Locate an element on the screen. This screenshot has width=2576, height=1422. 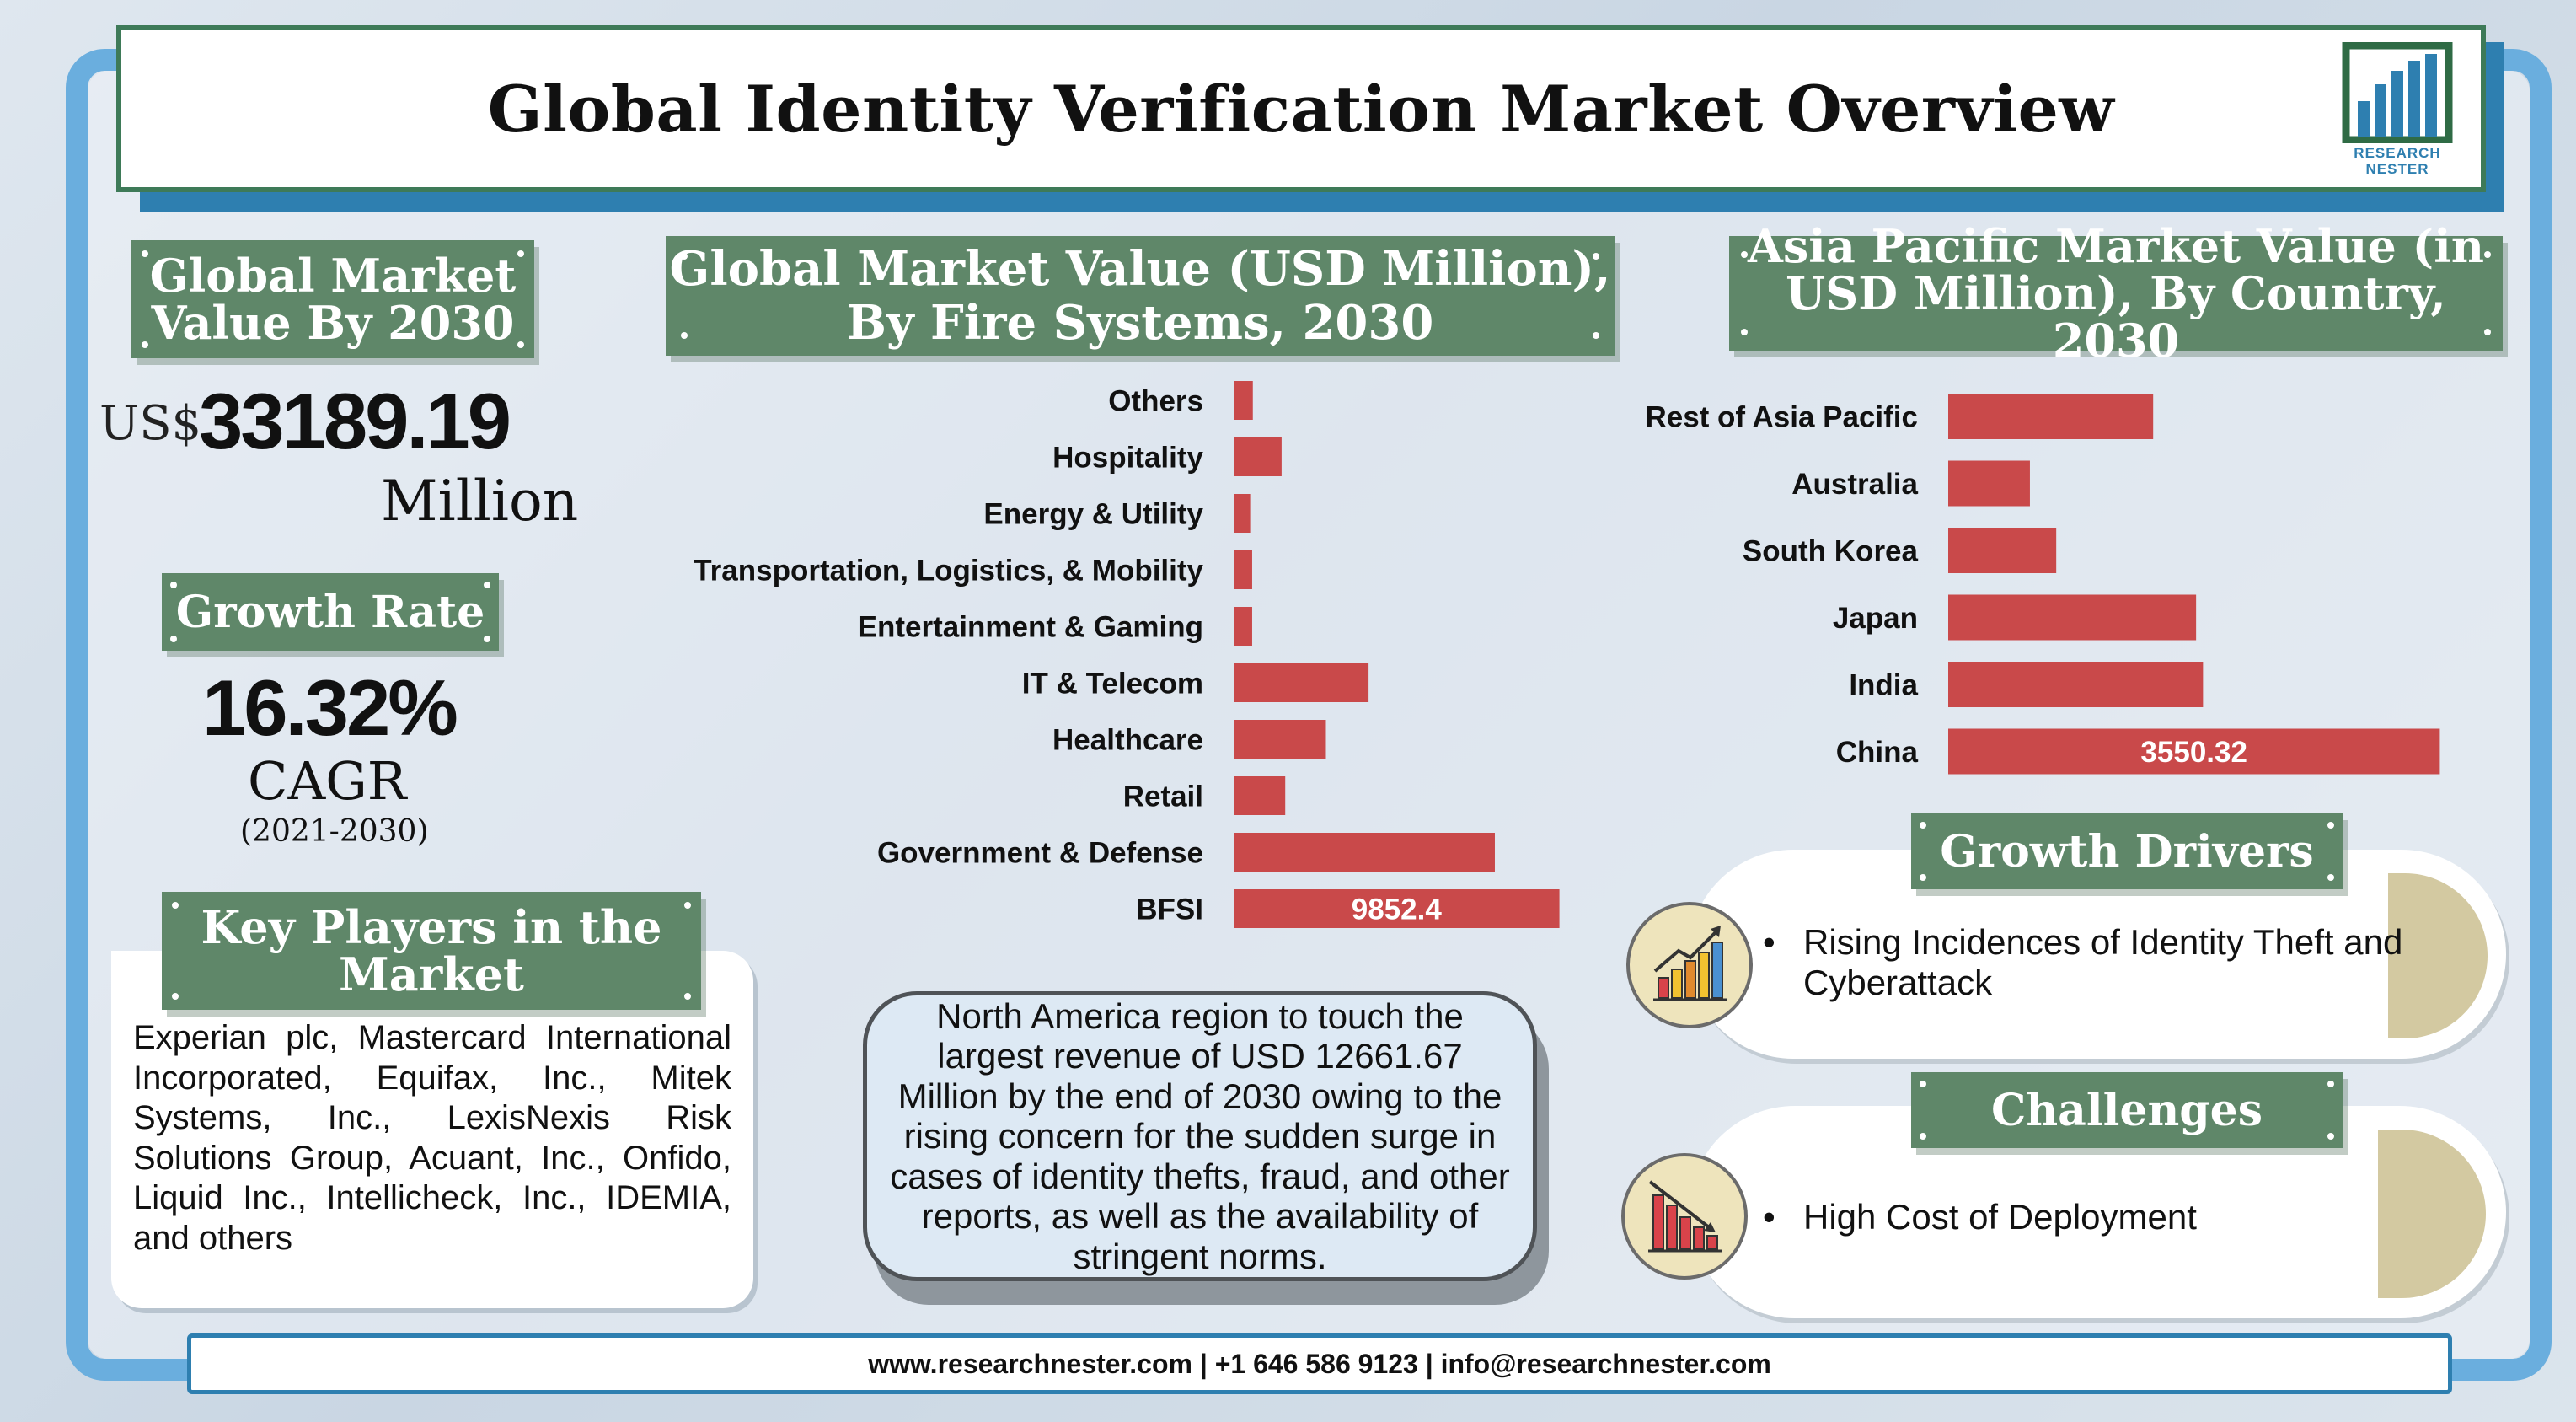
cagr-value: 16.32% is located at coordinates (330, 707).